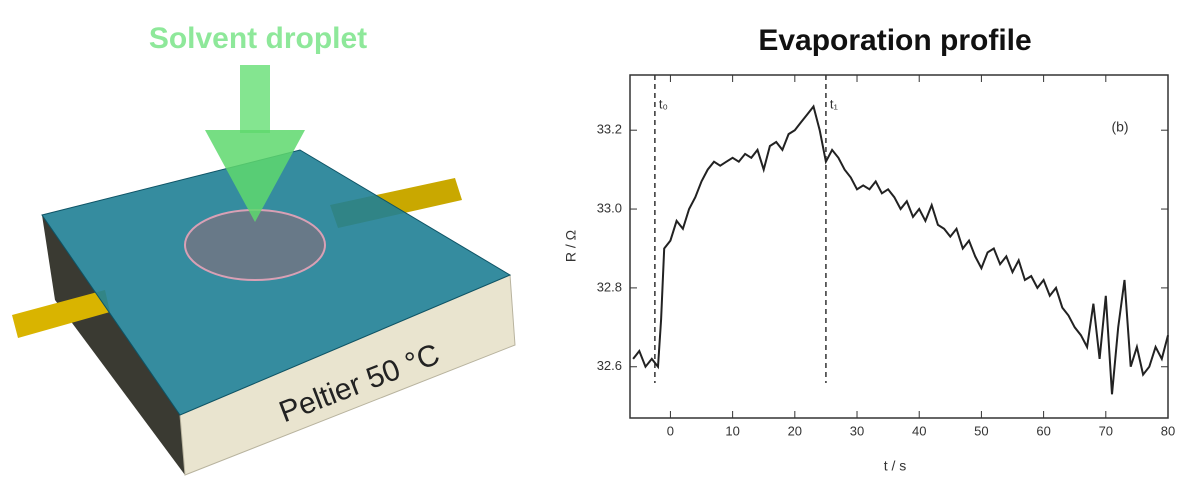 This screenshot has width=1184, height=477. What do you see at coordinates (663, 103) in the screenshot?
I see `marker-label: t₀` at bounding box center [663, 103].